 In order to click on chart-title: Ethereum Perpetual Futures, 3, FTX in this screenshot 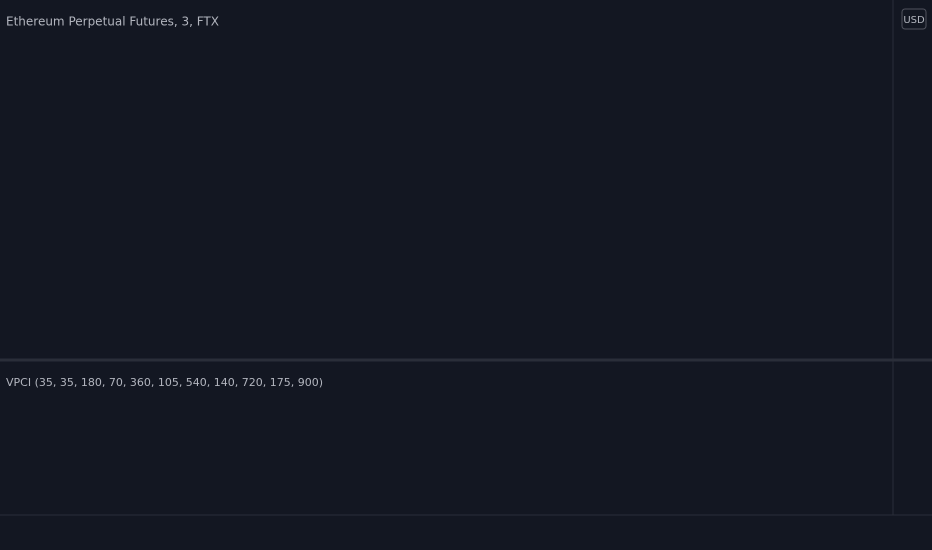, I will do `click(112, 22)`.